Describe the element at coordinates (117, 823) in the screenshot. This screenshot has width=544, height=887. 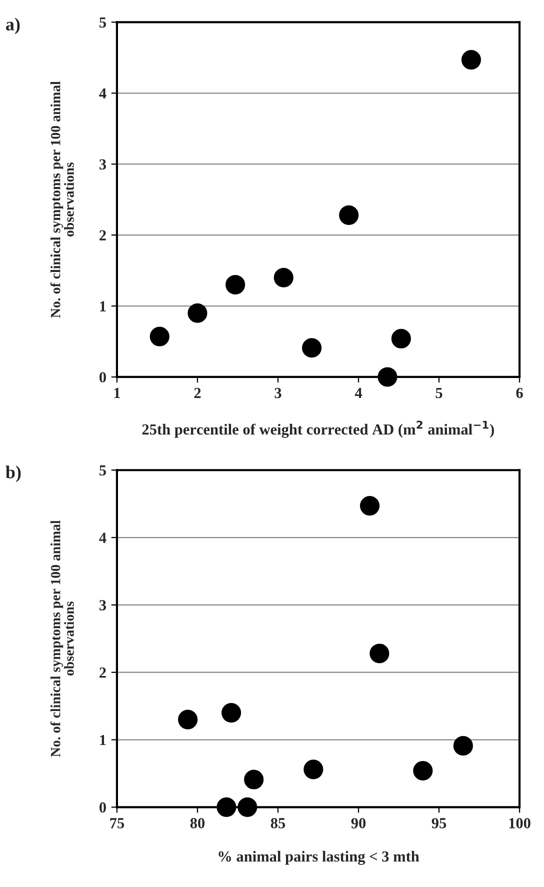
I see `x-tick-label: 75` at that location.